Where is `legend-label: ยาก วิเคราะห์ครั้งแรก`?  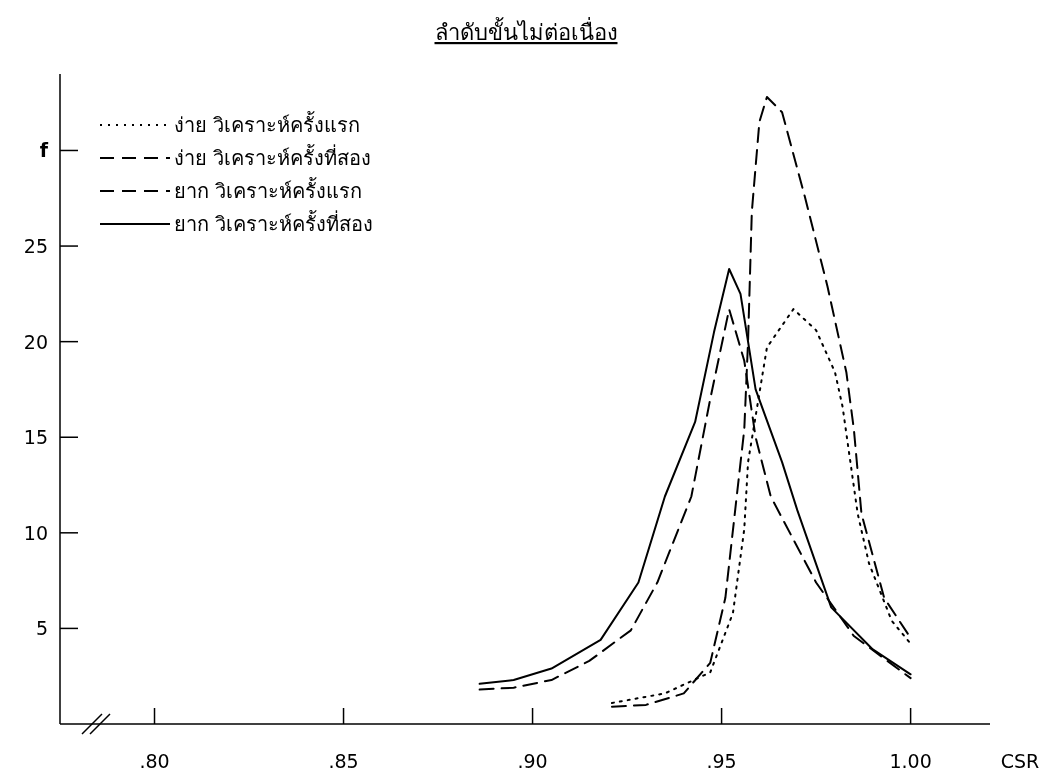 legend-label: ยาก วิเคราะห์ครั้งแรก is located at coordinates (268, 190).